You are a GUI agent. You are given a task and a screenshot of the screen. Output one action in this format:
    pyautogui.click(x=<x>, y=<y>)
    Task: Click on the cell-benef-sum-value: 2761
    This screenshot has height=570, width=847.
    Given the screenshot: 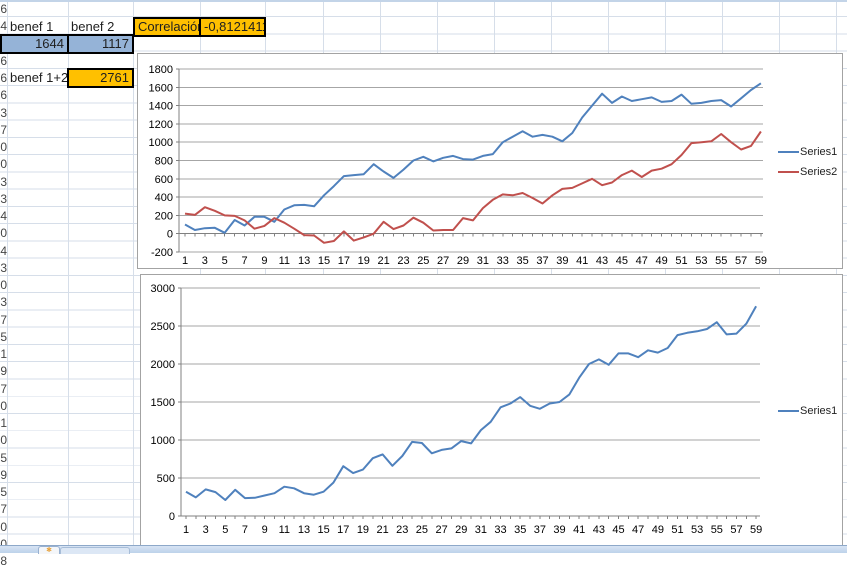 What is the action you would take?
    pyautogui.click(x=100, y=78)
    